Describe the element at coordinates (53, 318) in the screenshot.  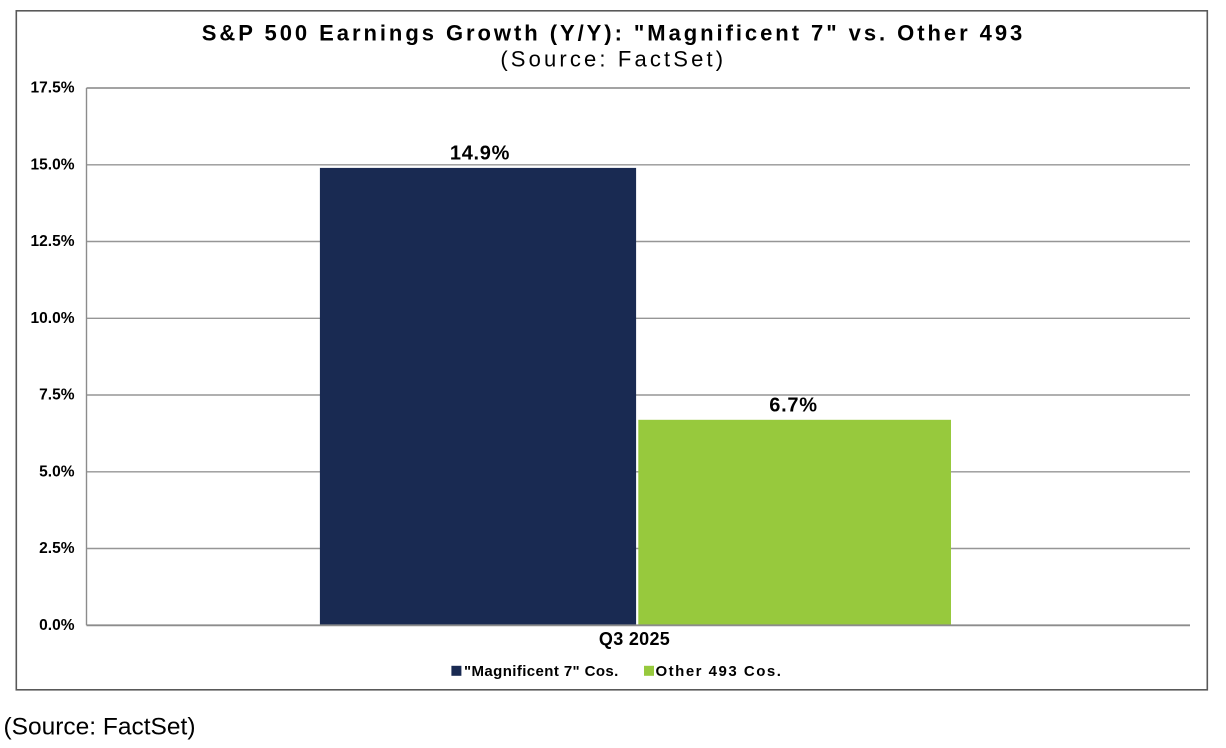
I see `svg-text: 10.0%` at that location.